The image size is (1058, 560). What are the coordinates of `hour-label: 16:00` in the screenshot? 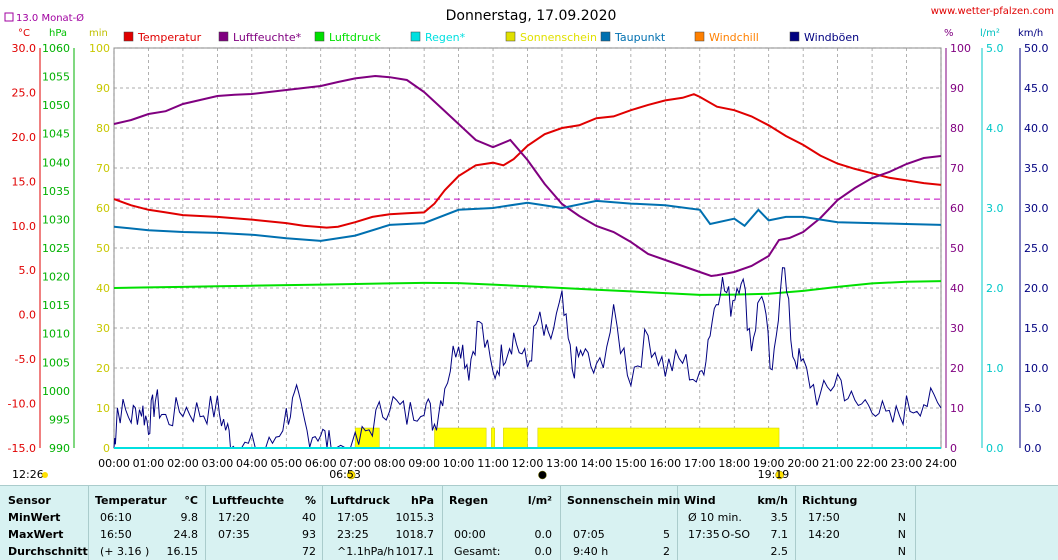 It's located at (665, 463).